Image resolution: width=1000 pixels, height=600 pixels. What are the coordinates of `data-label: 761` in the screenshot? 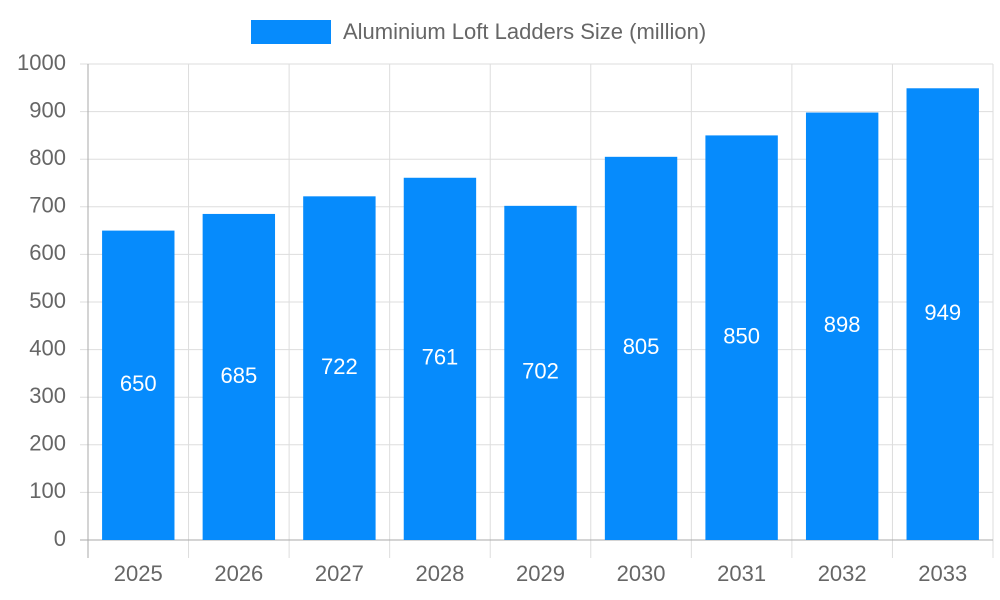 It's located at (440, 357).